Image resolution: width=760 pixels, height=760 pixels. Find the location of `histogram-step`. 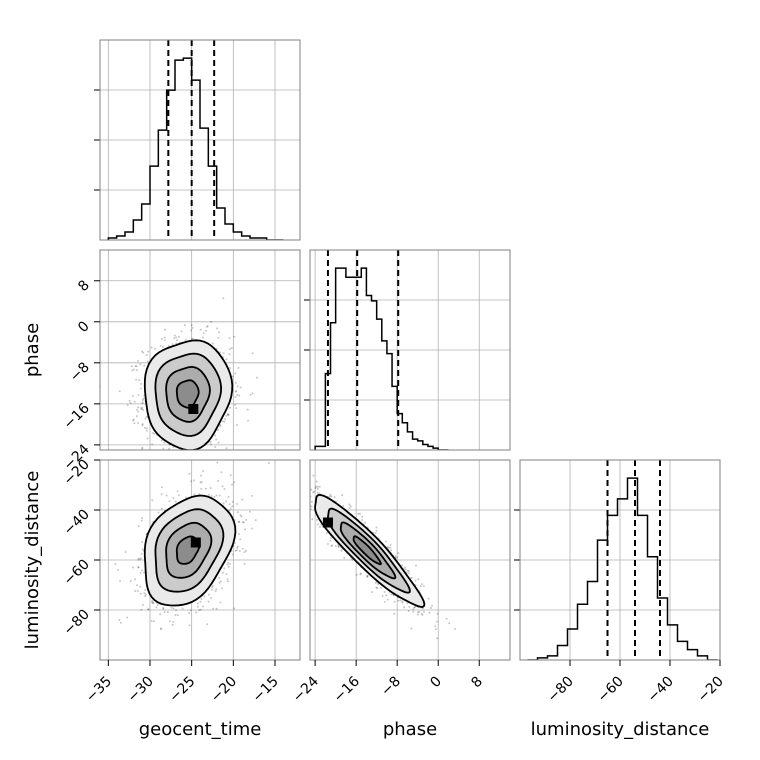

histogram-step is located at coordinates (622, 568).